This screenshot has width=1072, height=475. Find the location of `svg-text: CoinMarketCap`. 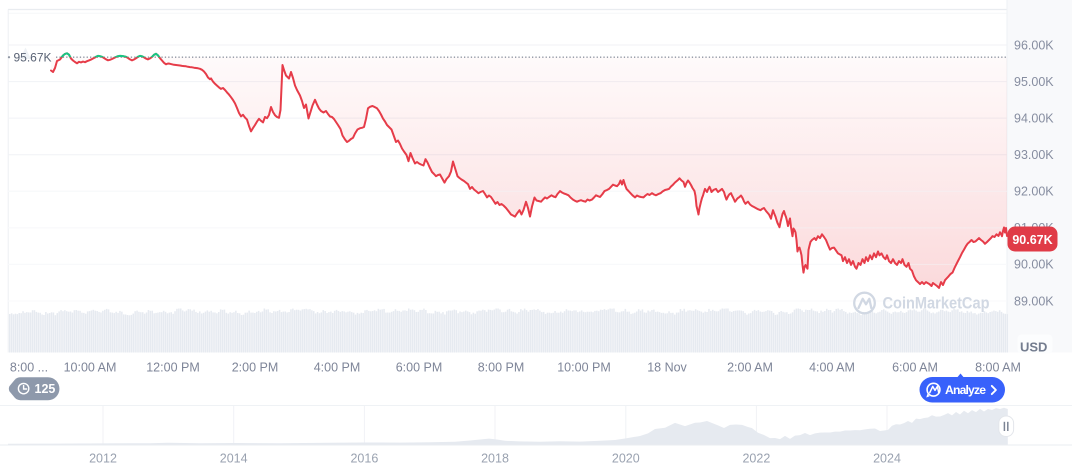

svg-text: CoinMarketCap is located at coordinates (936, 304).